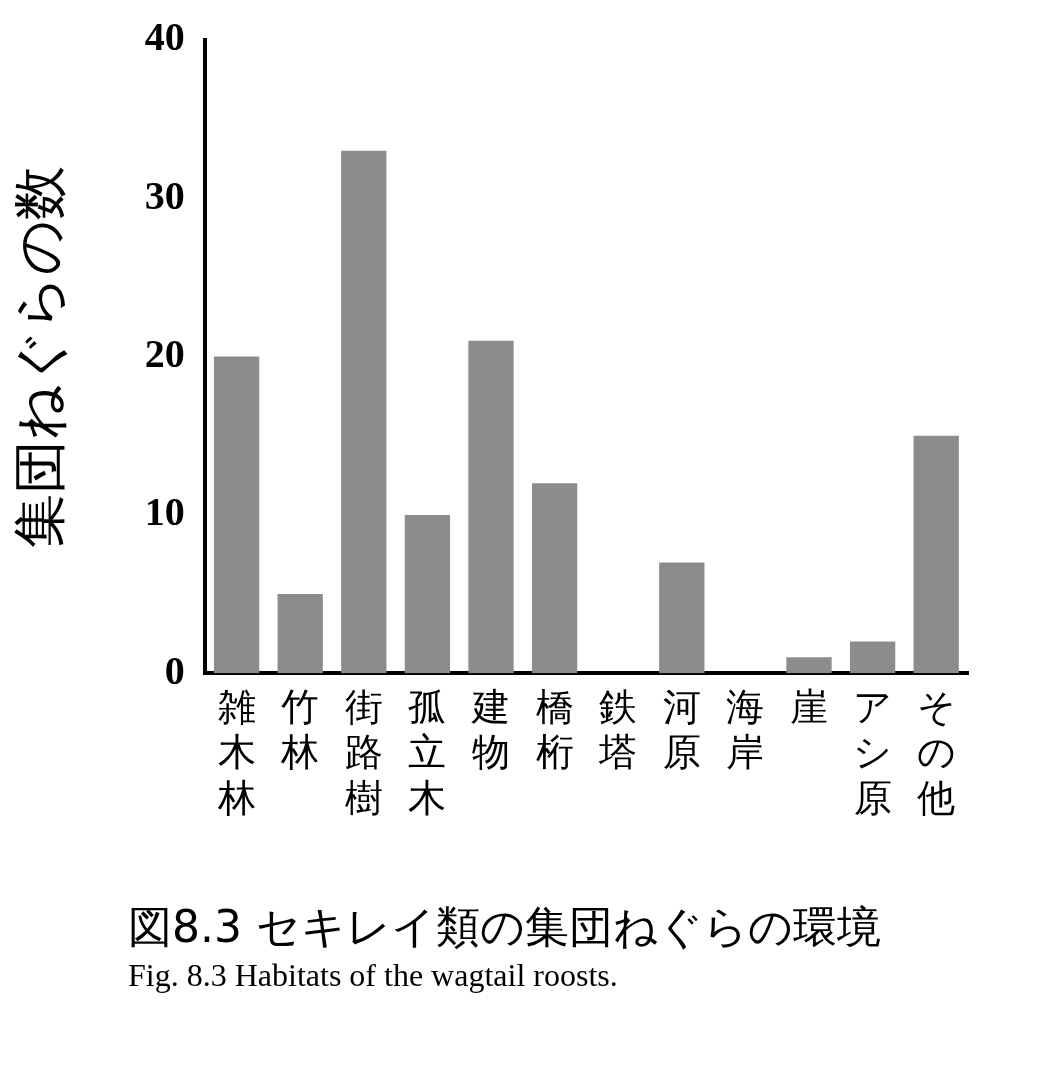 This screenshot has width=1040, height=1077. Describe the element at coordinates (164, 353) in the screenshot. I see `y-tick-label: 20` at that location.